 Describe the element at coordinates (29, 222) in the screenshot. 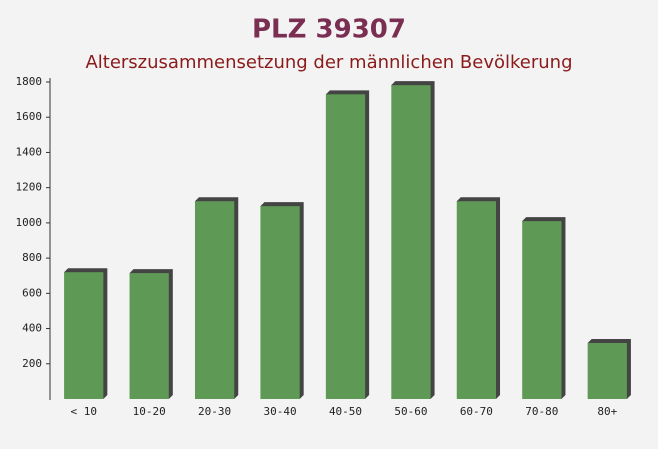

I see `y-tick-label: 1000` at that location.